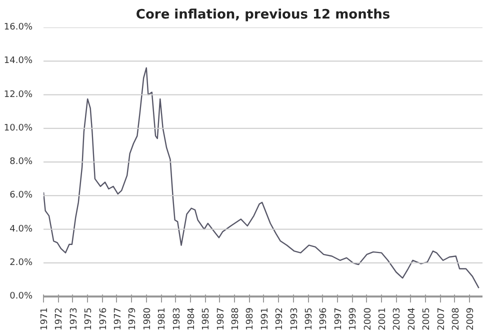 This screenshot has height=333, width=500. What do you see at coordinates (263, 15) in the screenshot?
I see `chart-title: Core inflation, previous 12 months` at bounding box center [263, 15].